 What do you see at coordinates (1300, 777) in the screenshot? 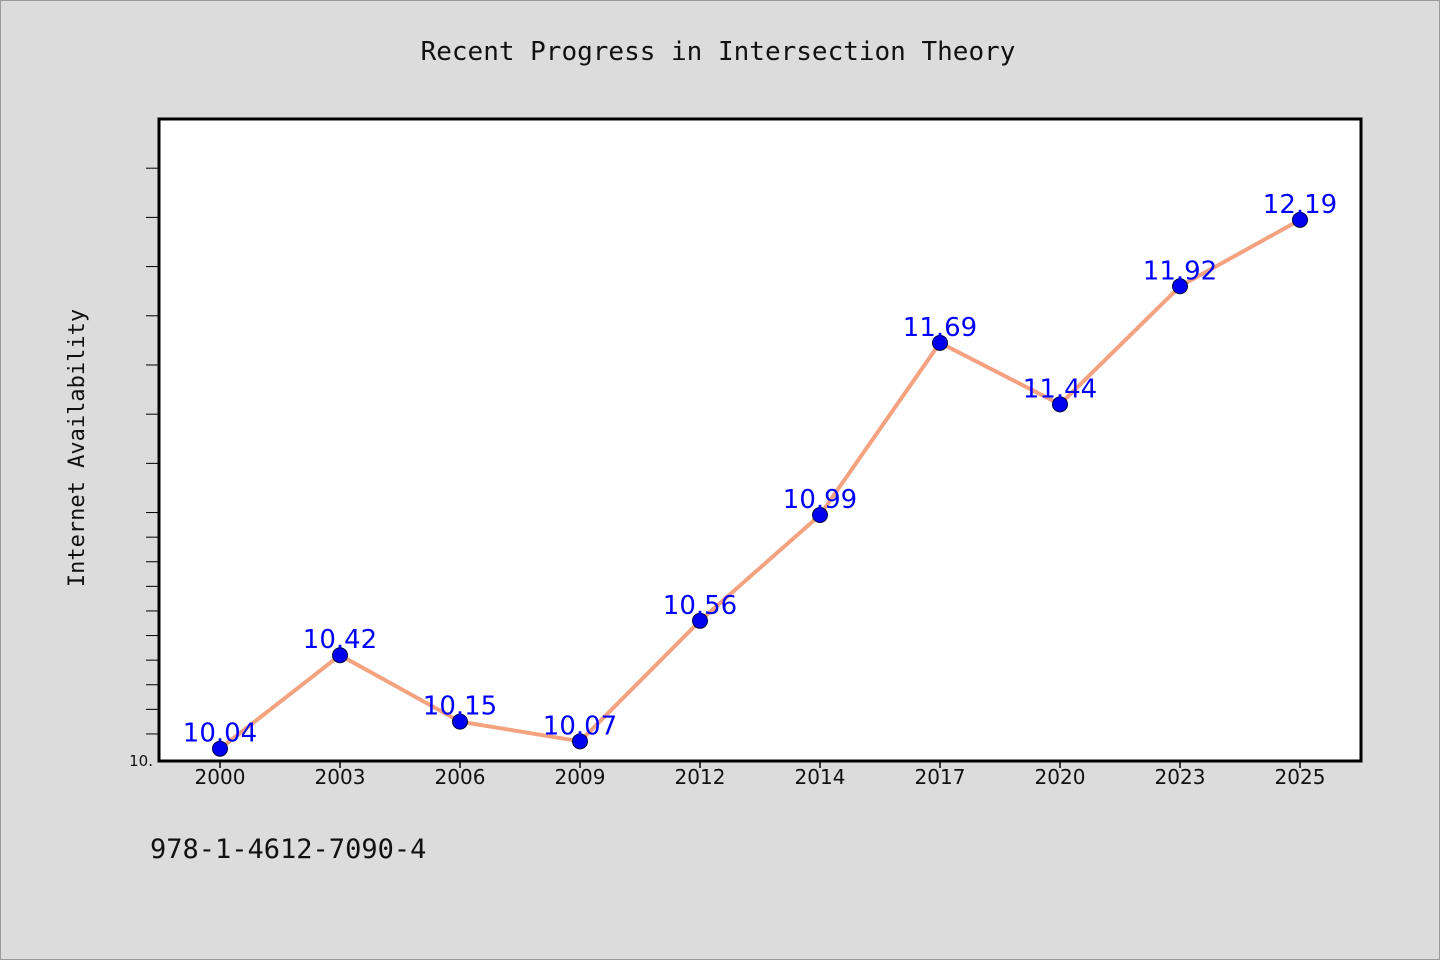
I see `x-tick-label: 2025` at bounding box center [1300, 777].